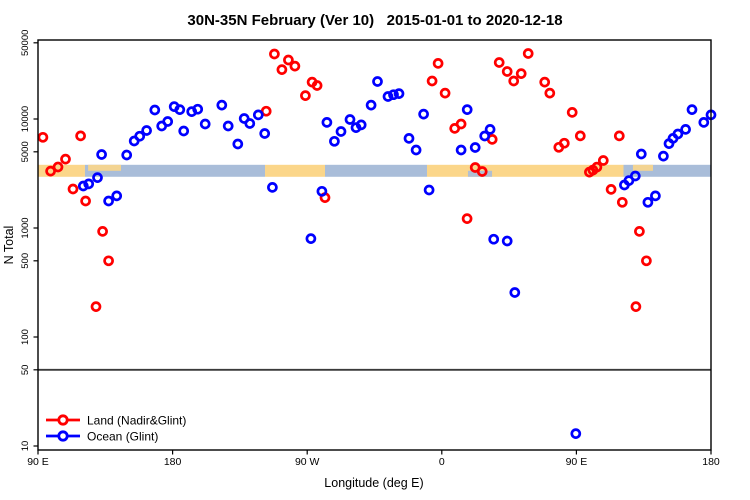 Image resolution: width=750 pixels, height=500 pixels. Describe the element at coordinates (25, 446) in the screenshot. I see `y-tick-label: 10` at that location.